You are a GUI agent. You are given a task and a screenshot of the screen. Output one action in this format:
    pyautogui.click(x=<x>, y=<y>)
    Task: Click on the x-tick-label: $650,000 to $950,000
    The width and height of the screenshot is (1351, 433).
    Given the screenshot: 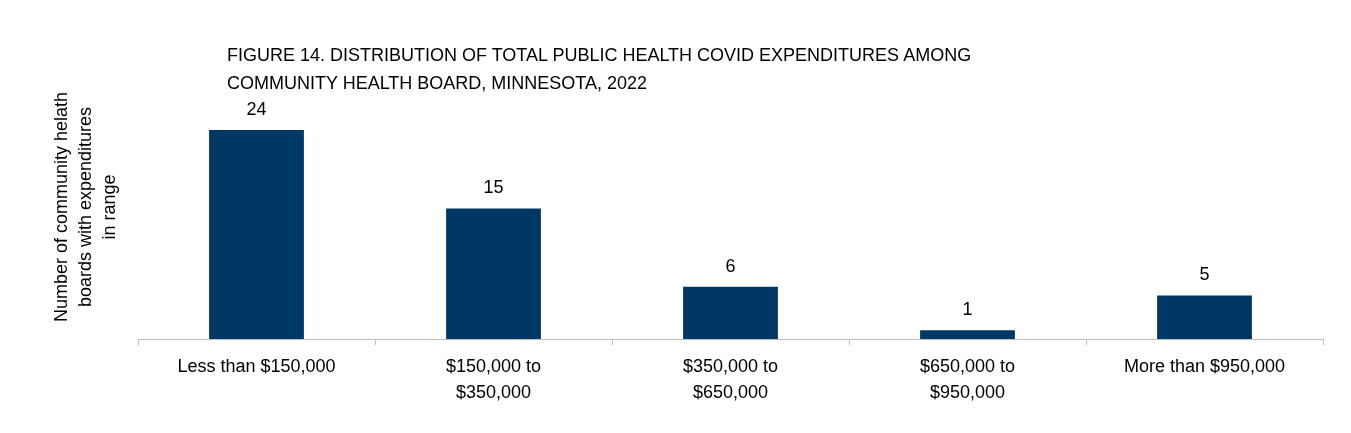 What is the action you would take?
    pyautogui.click(x=967, y=379)
    